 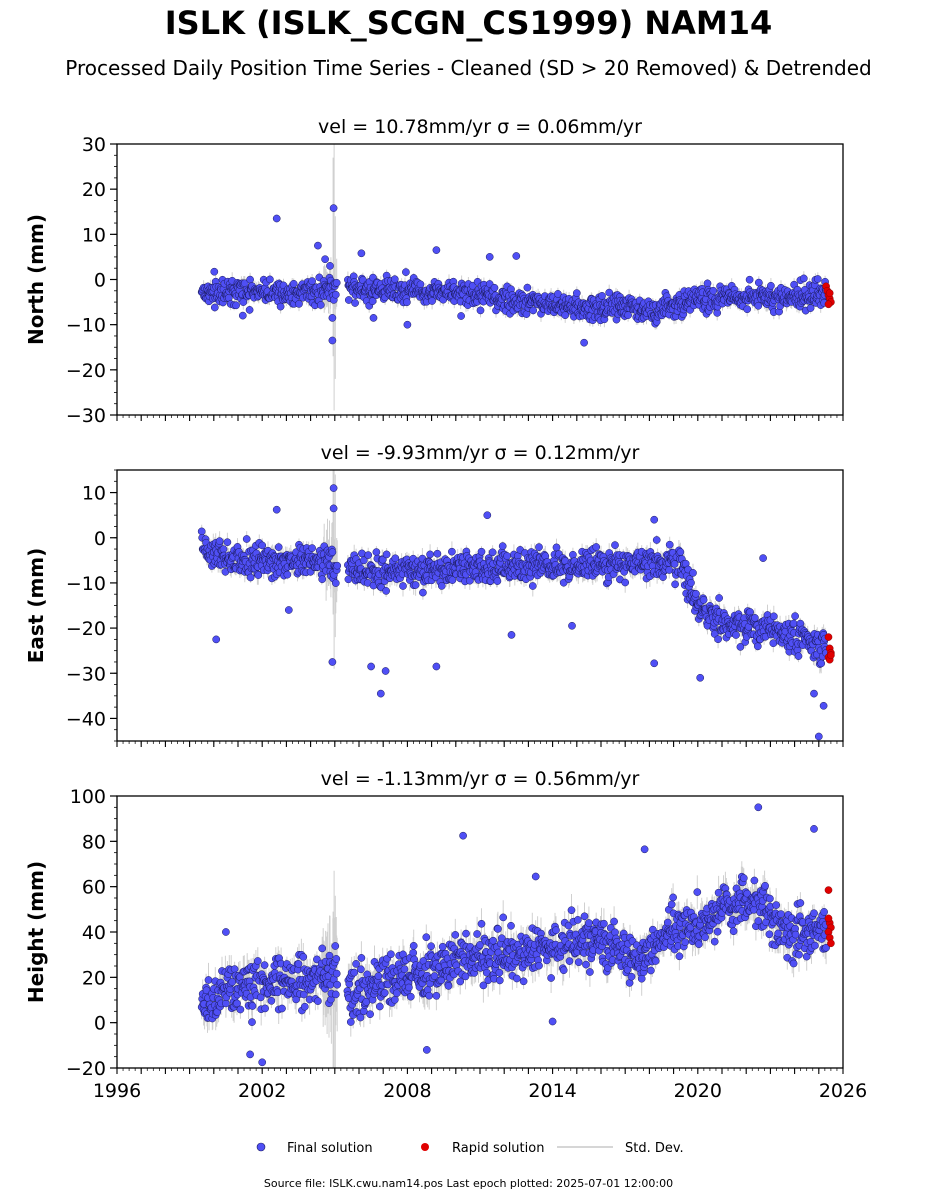 What do you see at coordinates (480, 779) in the screenshot?
I see `panel-title-height: vel = -1.13mm/yr σ = 0.56mm/yr` at bounding box center [480, 779].